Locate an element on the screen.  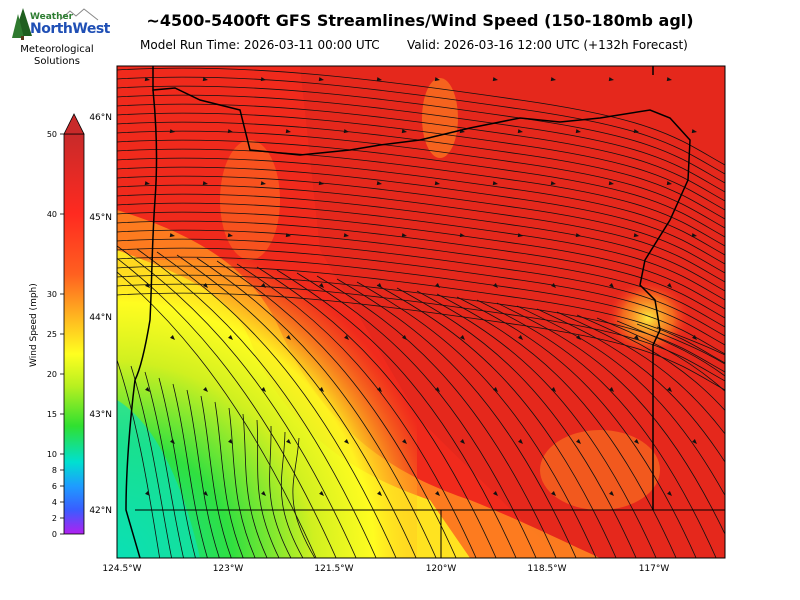
colorbar-tick-label: 15 is located at coordinates (52, 414).